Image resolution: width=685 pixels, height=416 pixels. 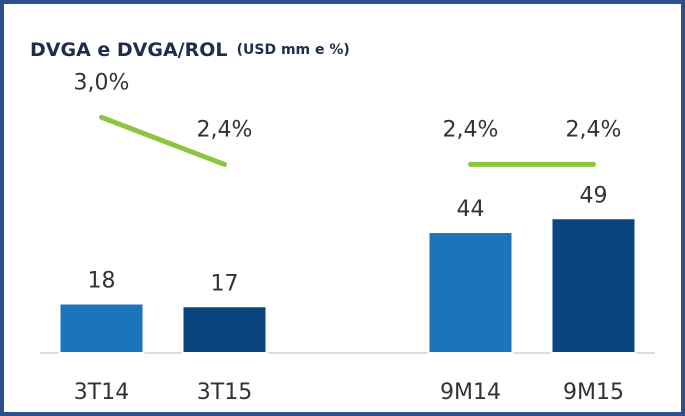 What do you see at coordinates (163, 140) in the screenshot?
I see `line` at bounding box center [163, 140].